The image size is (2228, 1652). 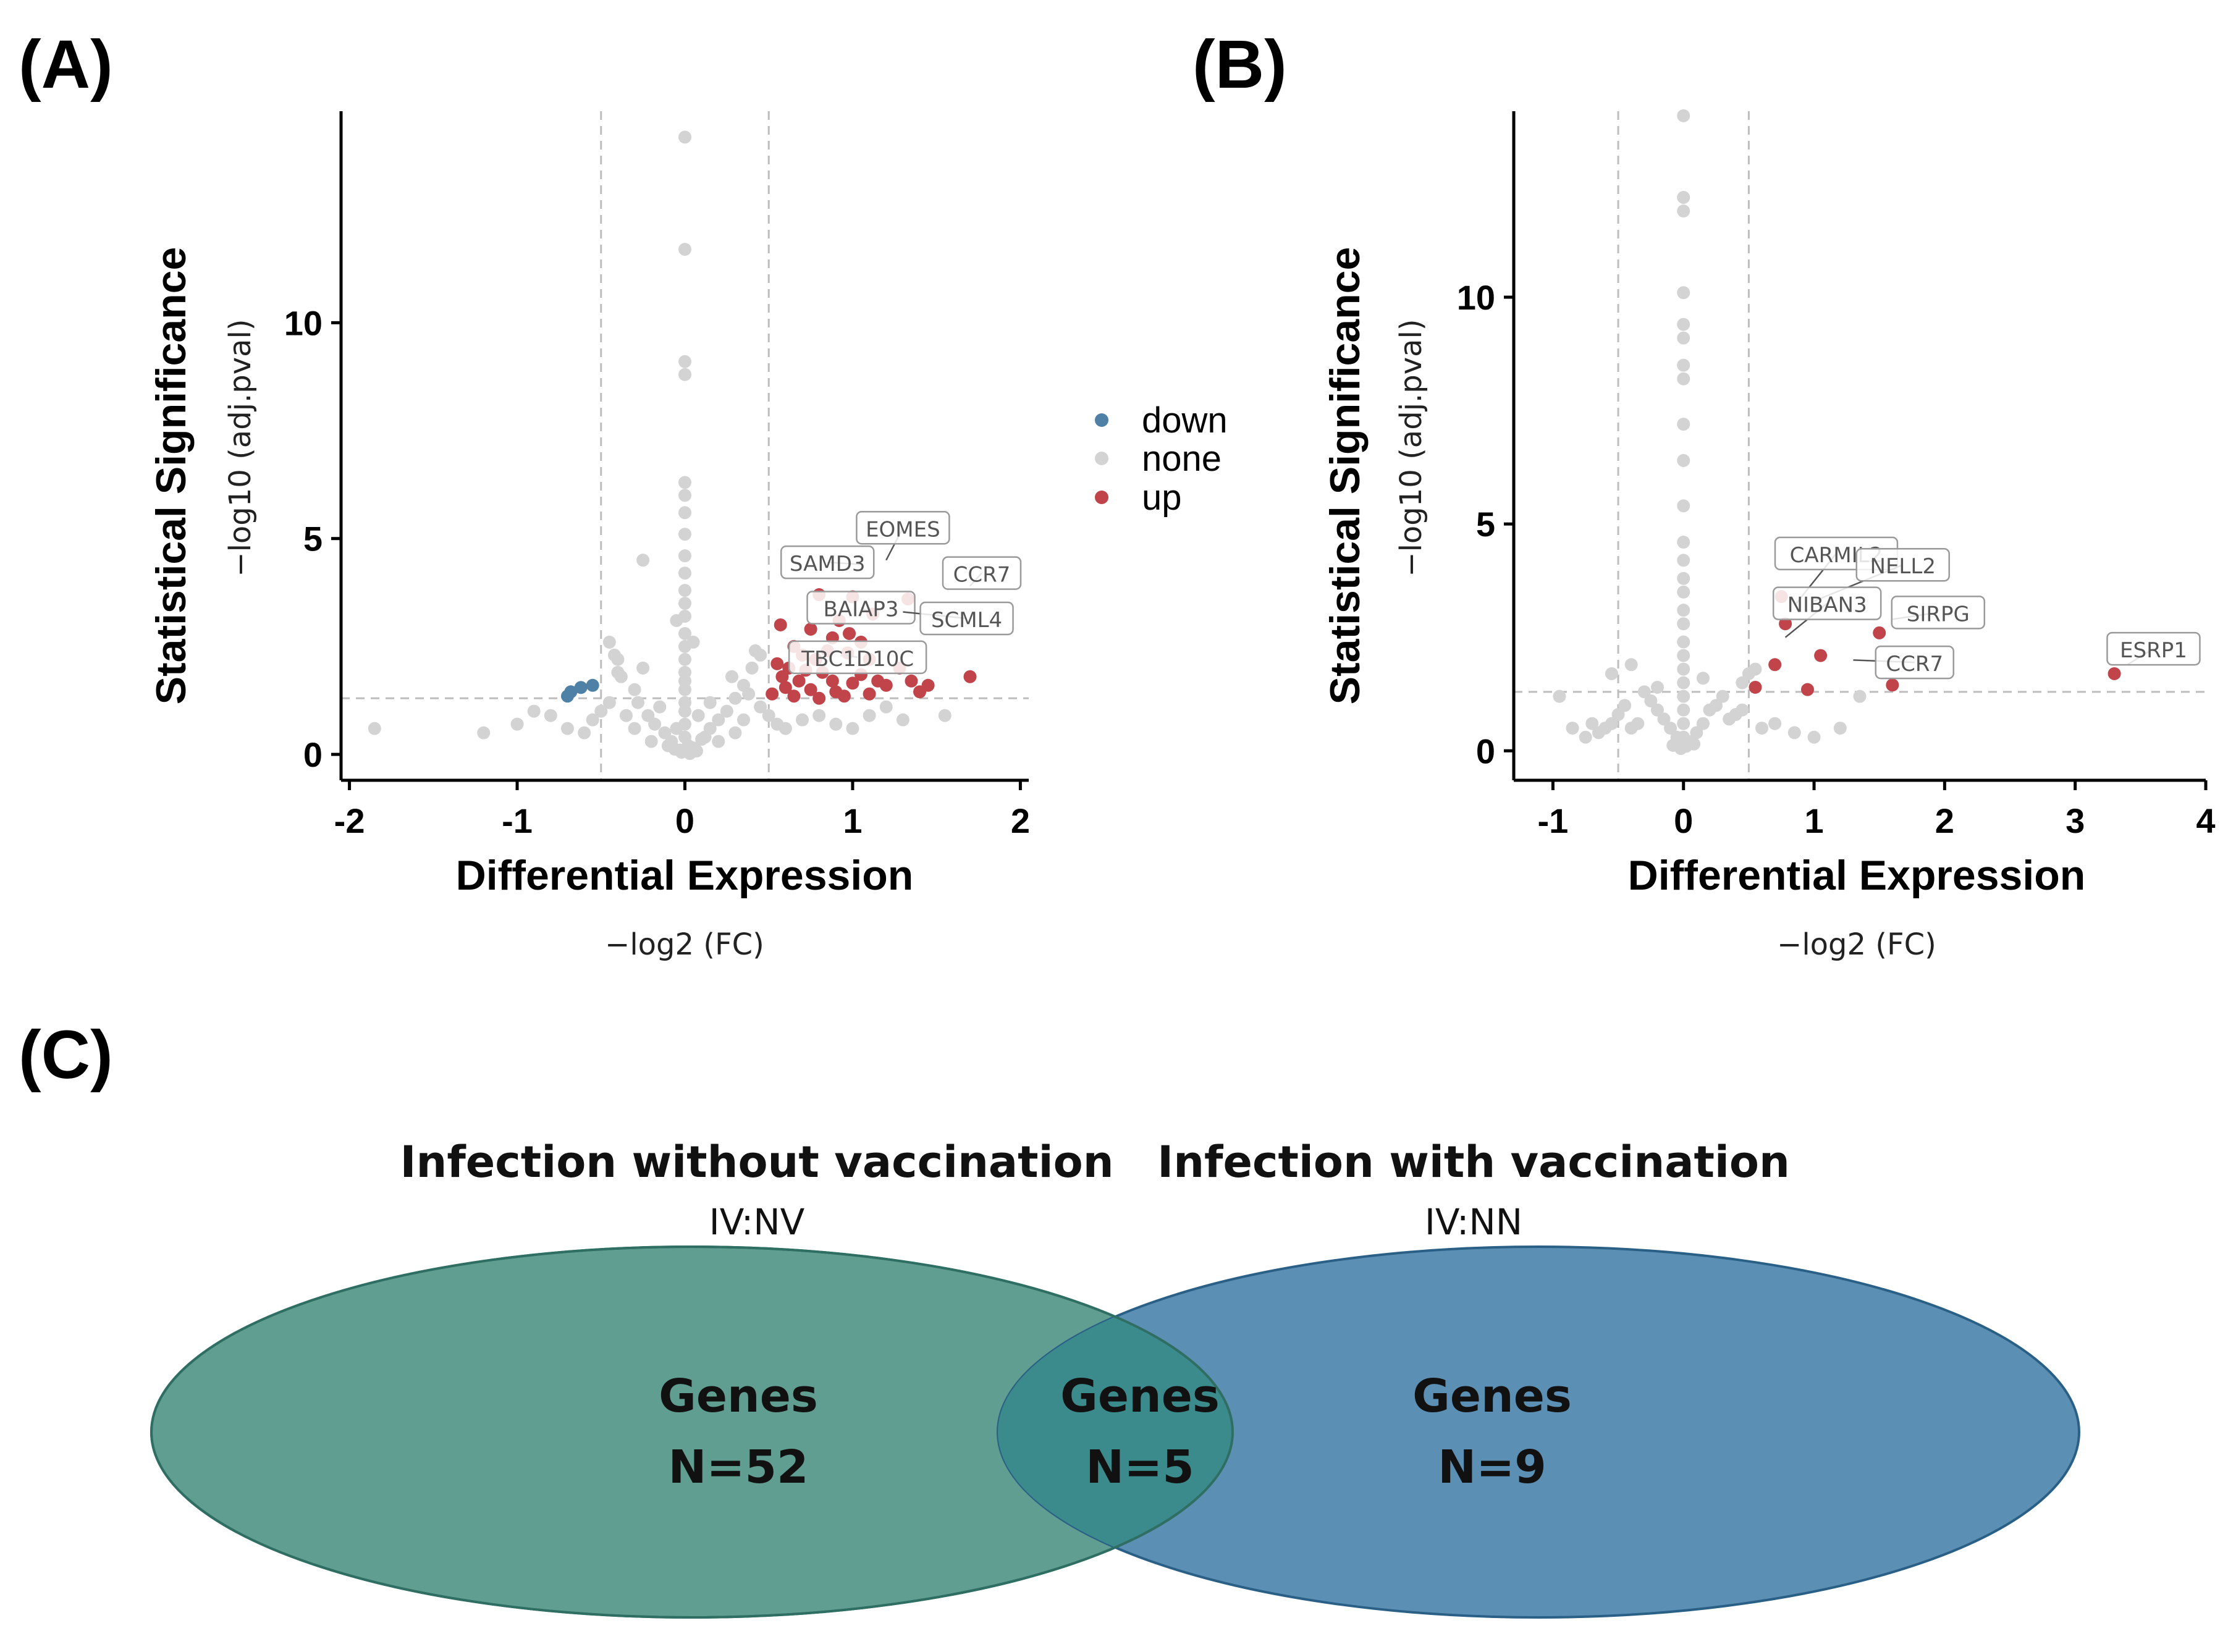 I want to click on gene-label: SCML4, so click(x=966, y=620).